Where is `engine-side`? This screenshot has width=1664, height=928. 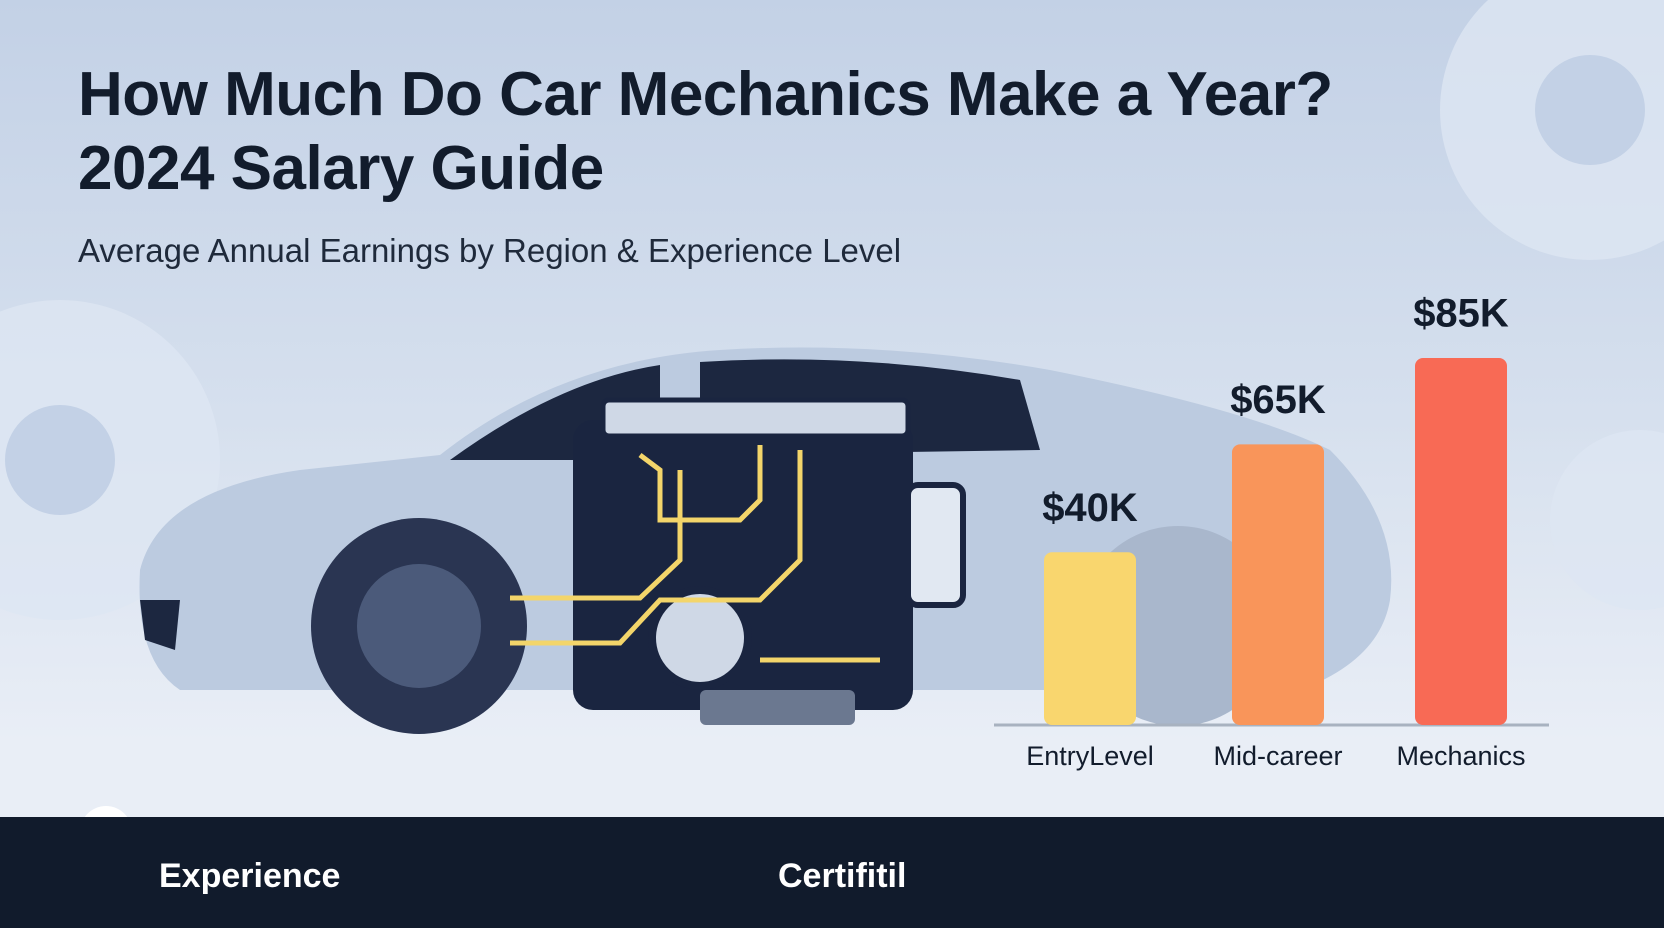
engine-side is located at coordinates (935, 545).